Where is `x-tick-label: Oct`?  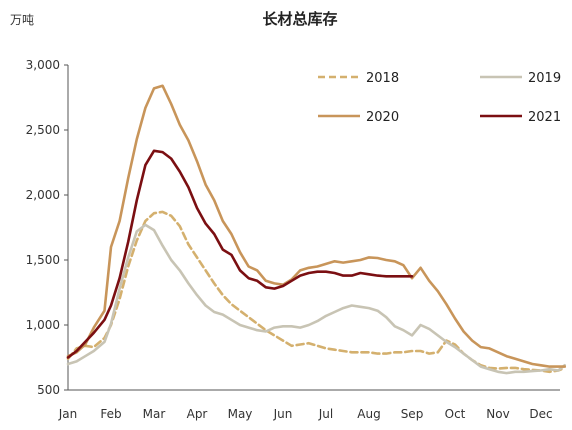
x-tick-label: Oct is located at coordinates (455, 414).